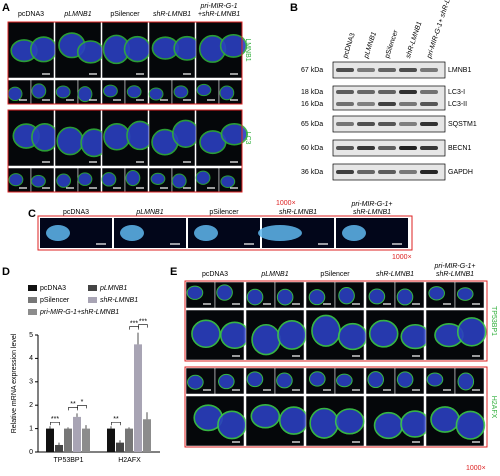 The image size is (500, 476). I want to click on protein-label: GAPDH, so click(460, 172).